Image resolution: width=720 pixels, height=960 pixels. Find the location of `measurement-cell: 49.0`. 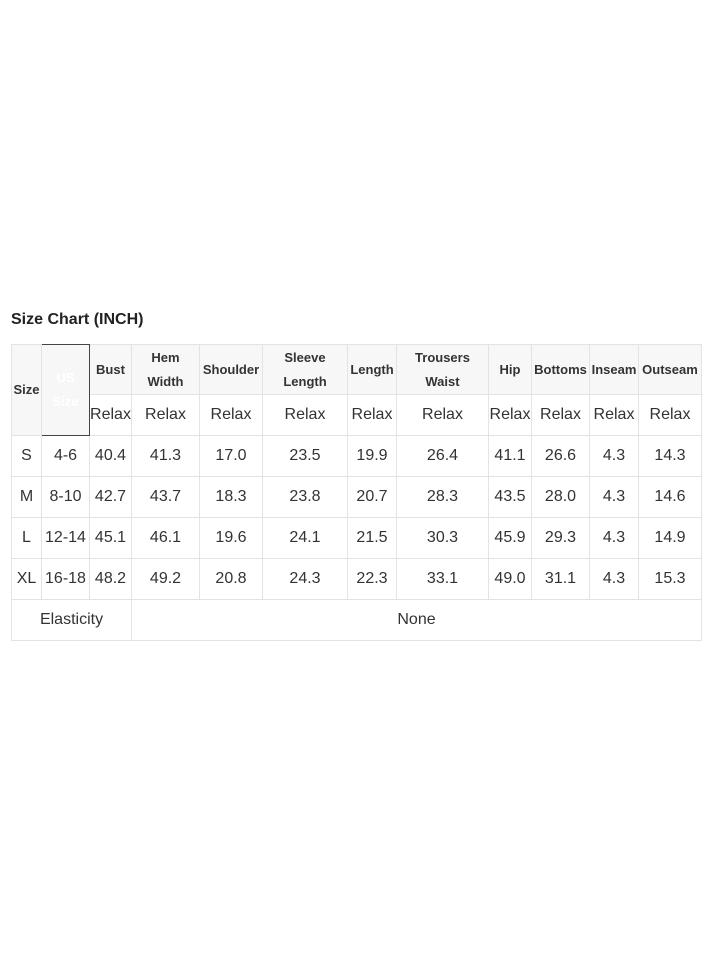

measurement-cell: 49.0 is located at coordinates (510, 579).